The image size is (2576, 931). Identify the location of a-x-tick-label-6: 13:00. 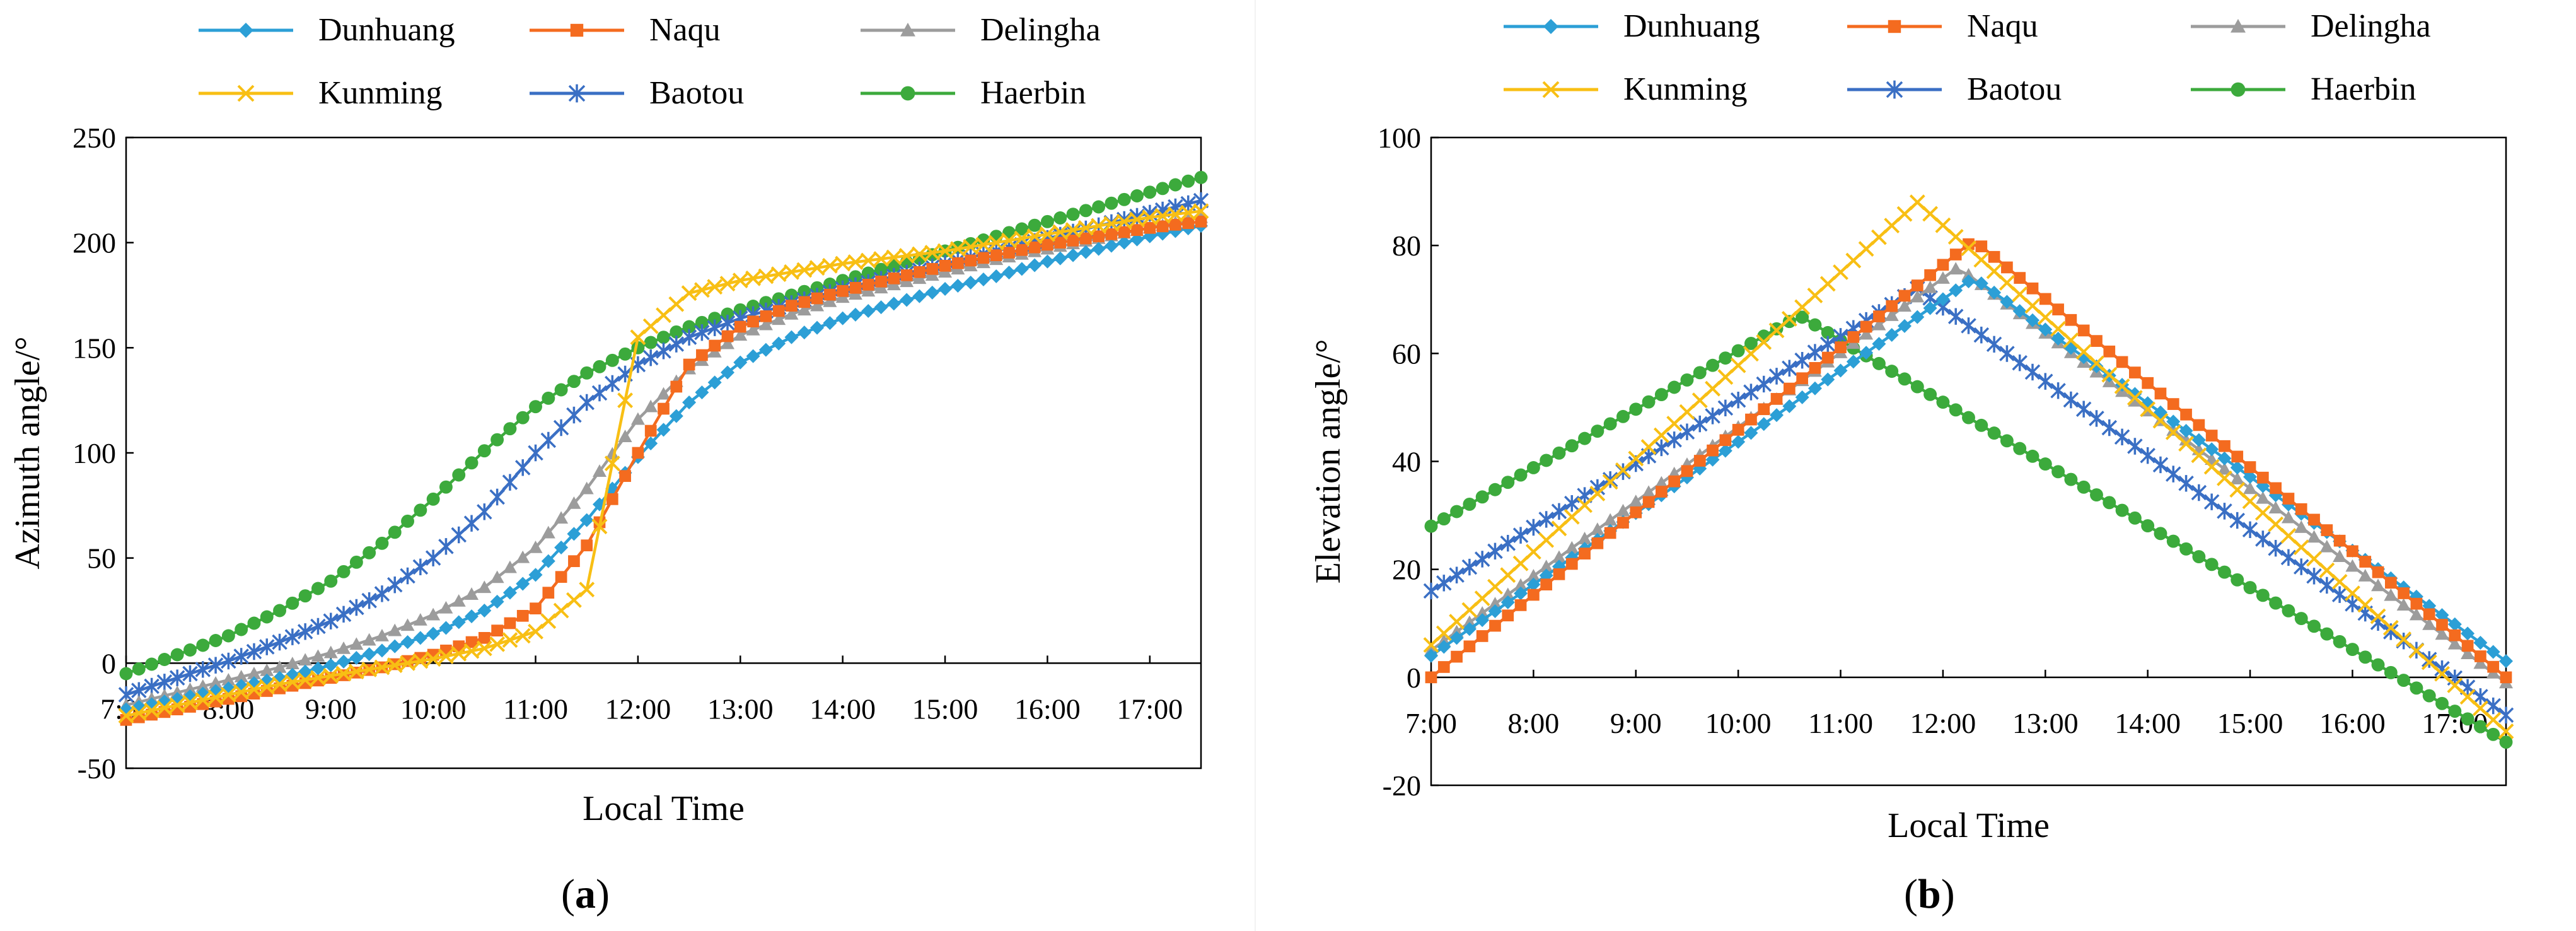
(741, 709).